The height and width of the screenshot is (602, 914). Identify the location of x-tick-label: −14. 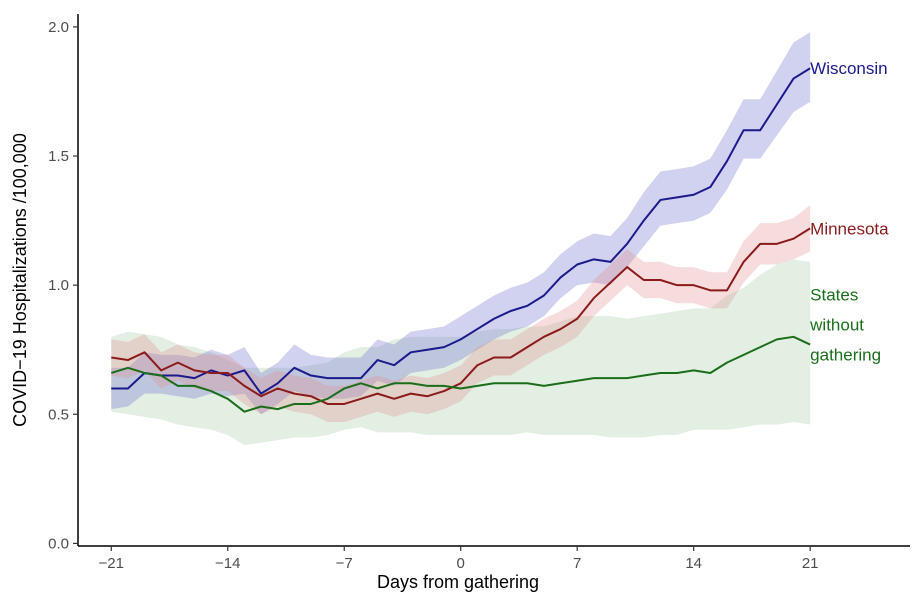
(227, 563).